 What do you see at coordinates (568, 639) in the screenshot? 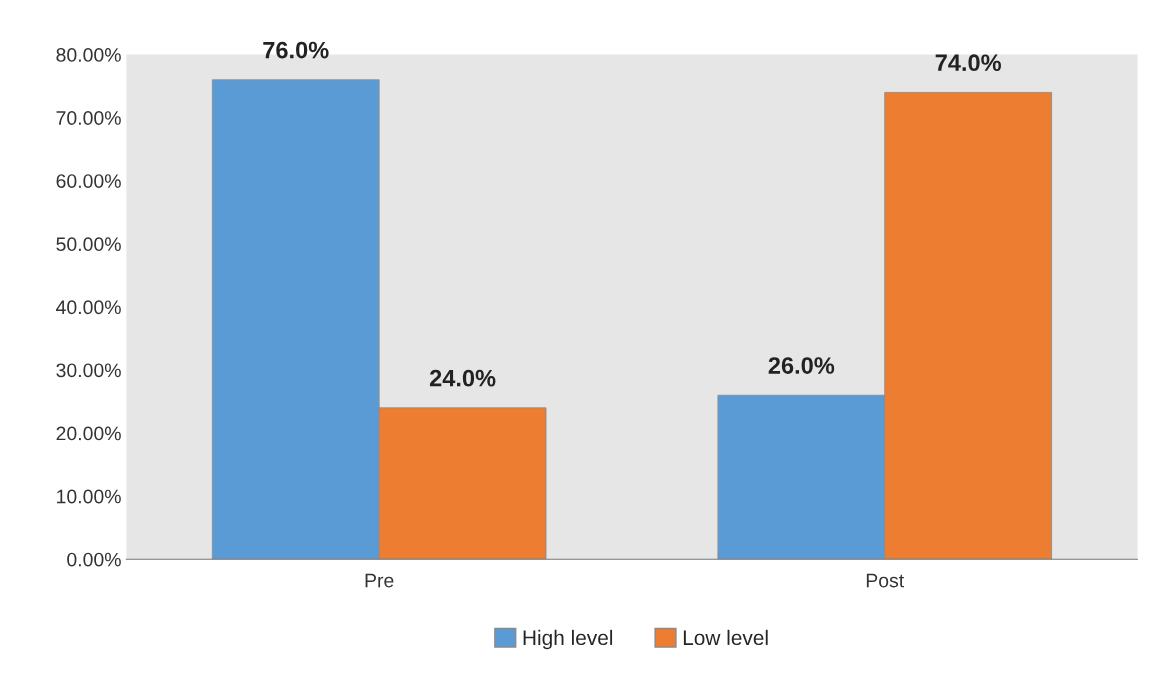
I see `legend-label: High level` at bounding box center [568, 639].